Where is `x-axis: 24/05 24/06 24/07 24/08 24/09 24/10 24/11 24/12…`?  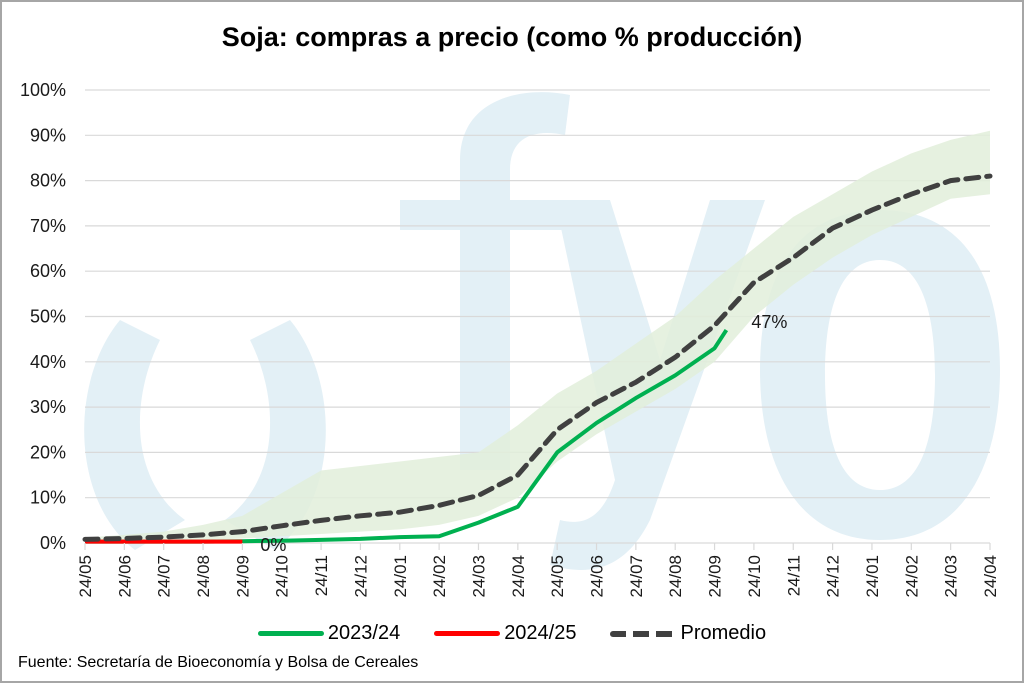 x-axis: 24/05 24/06 24/07 24/08 24/09 24/10 24/11 24/12… is located at coordinates (538, 570).